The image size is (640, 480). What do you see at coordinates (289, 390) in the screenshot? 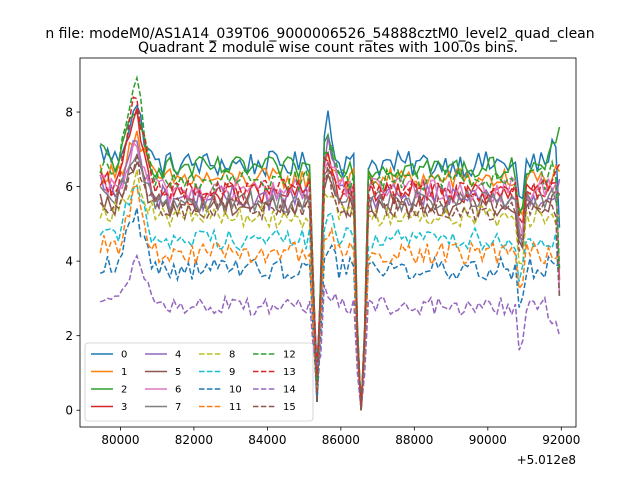
I see `legend-label: 14` at bounding box center [289, 390].